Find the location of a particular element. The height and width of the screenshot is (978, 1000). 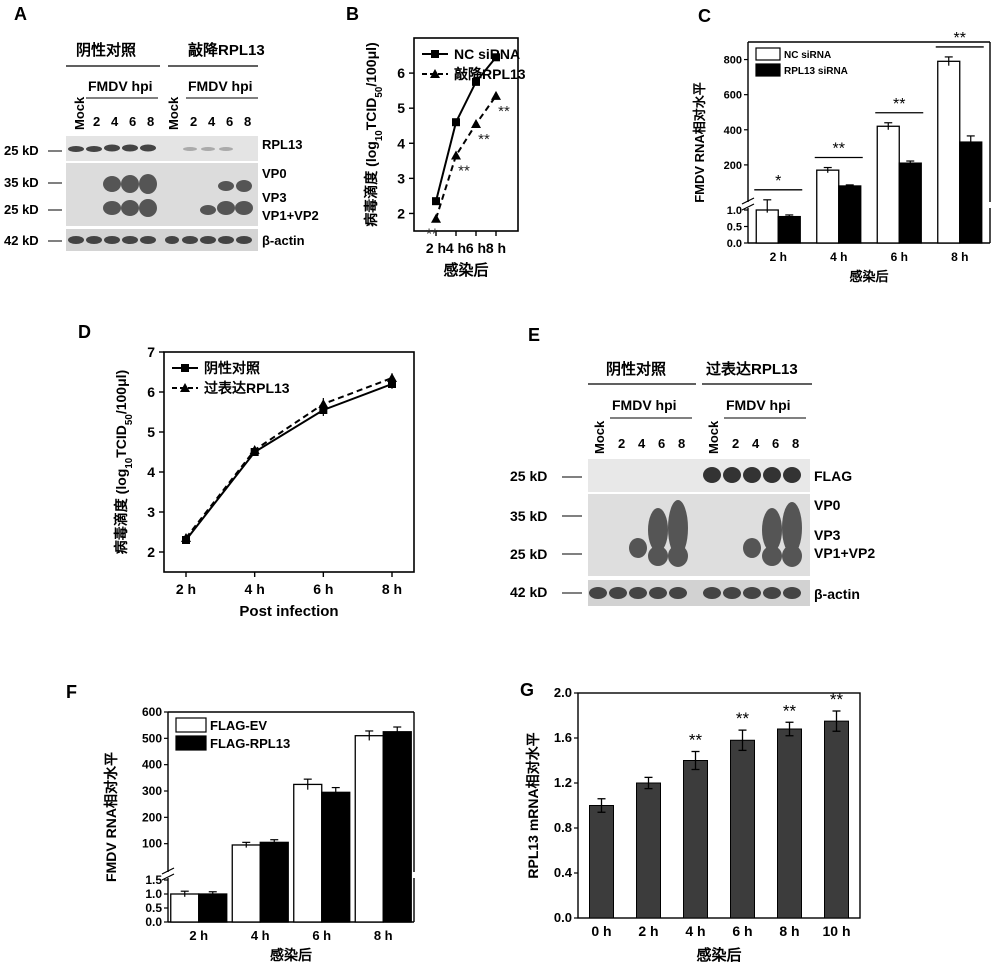

mock-label-1: Mock is located at coordinates (79, 113).